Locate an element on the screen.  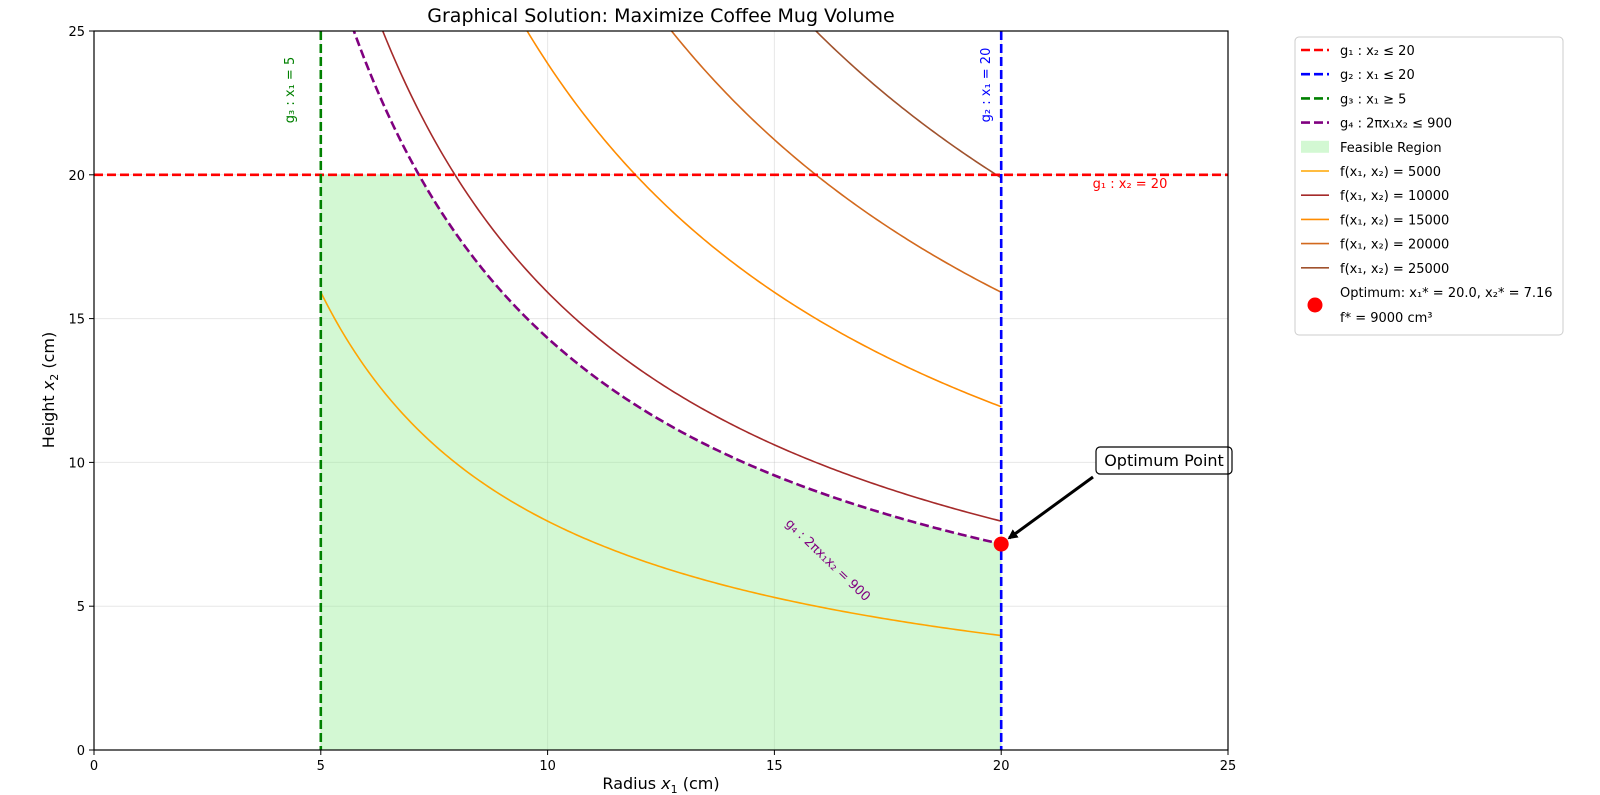
optimum-point is located at coordinates (1001, 544).